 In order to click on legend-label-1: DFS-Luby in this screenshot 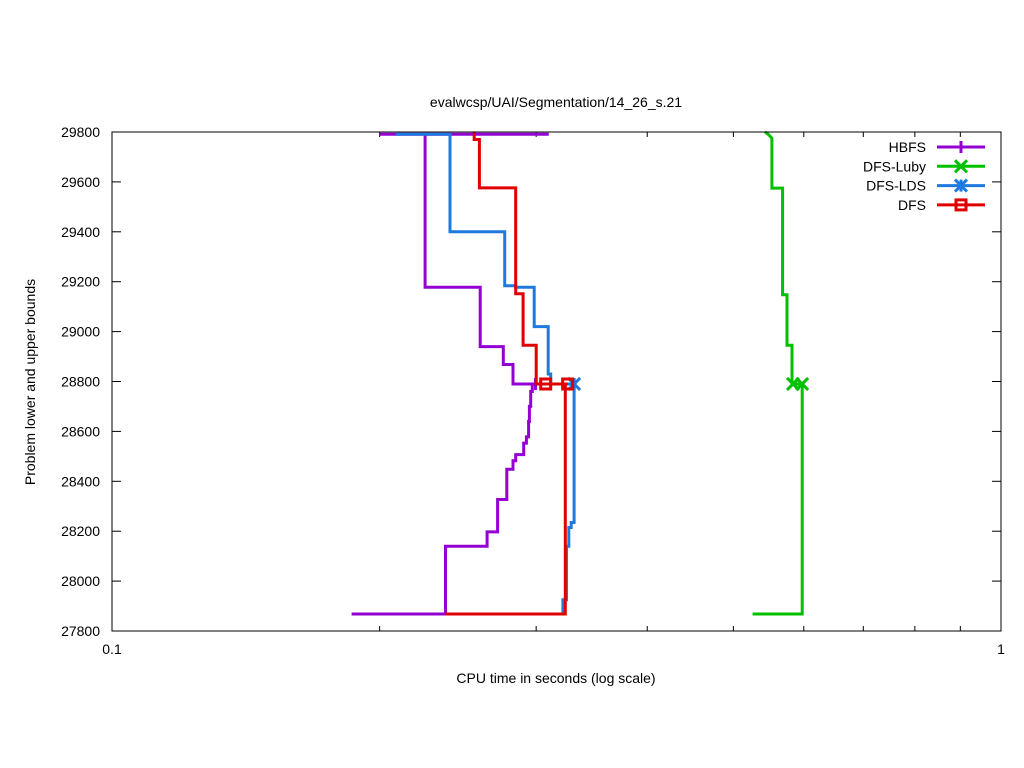, I will do `click(894, 166)`.